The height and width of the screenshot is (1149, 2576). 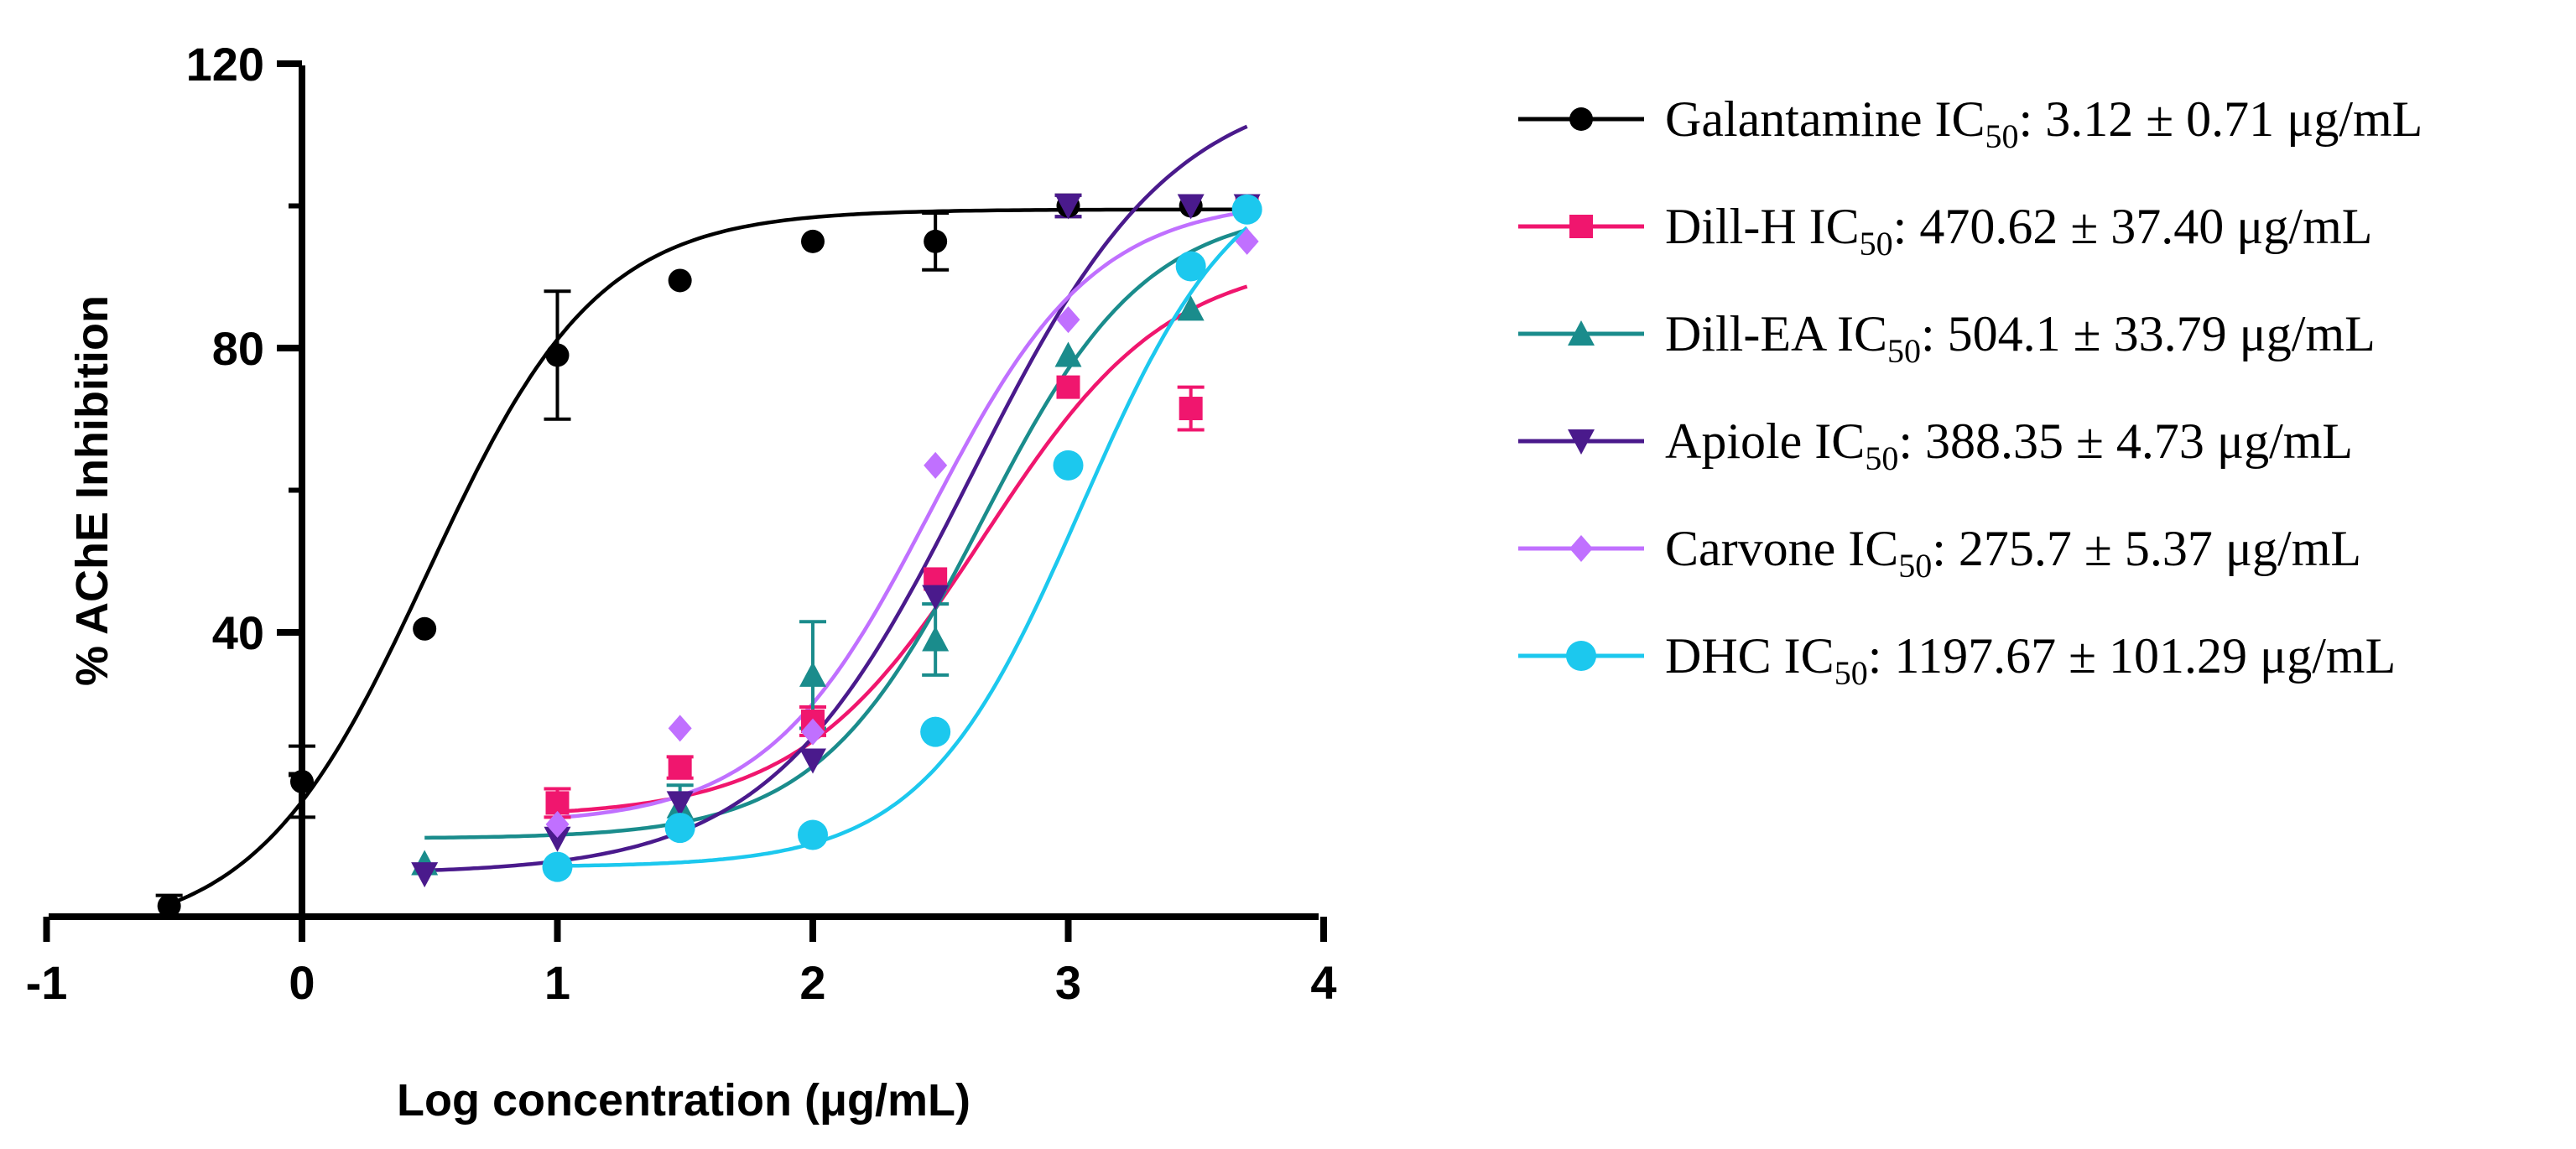 I want to click on x-tick-label: 2, so click(x=812, y=983).